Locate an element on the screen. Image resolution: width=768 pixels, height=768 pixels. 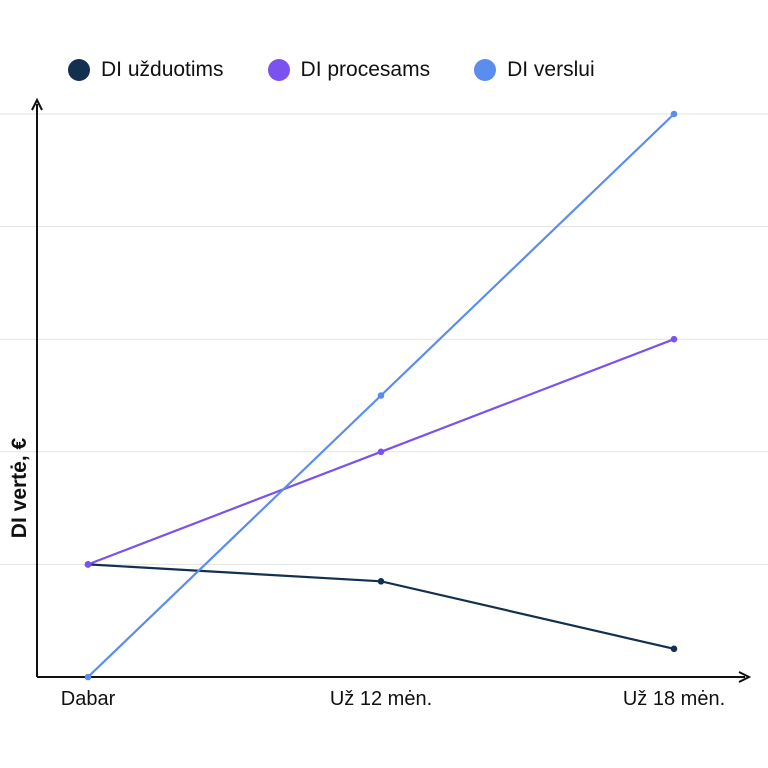
x-axis-arrow is located at coordinates (745, 677).